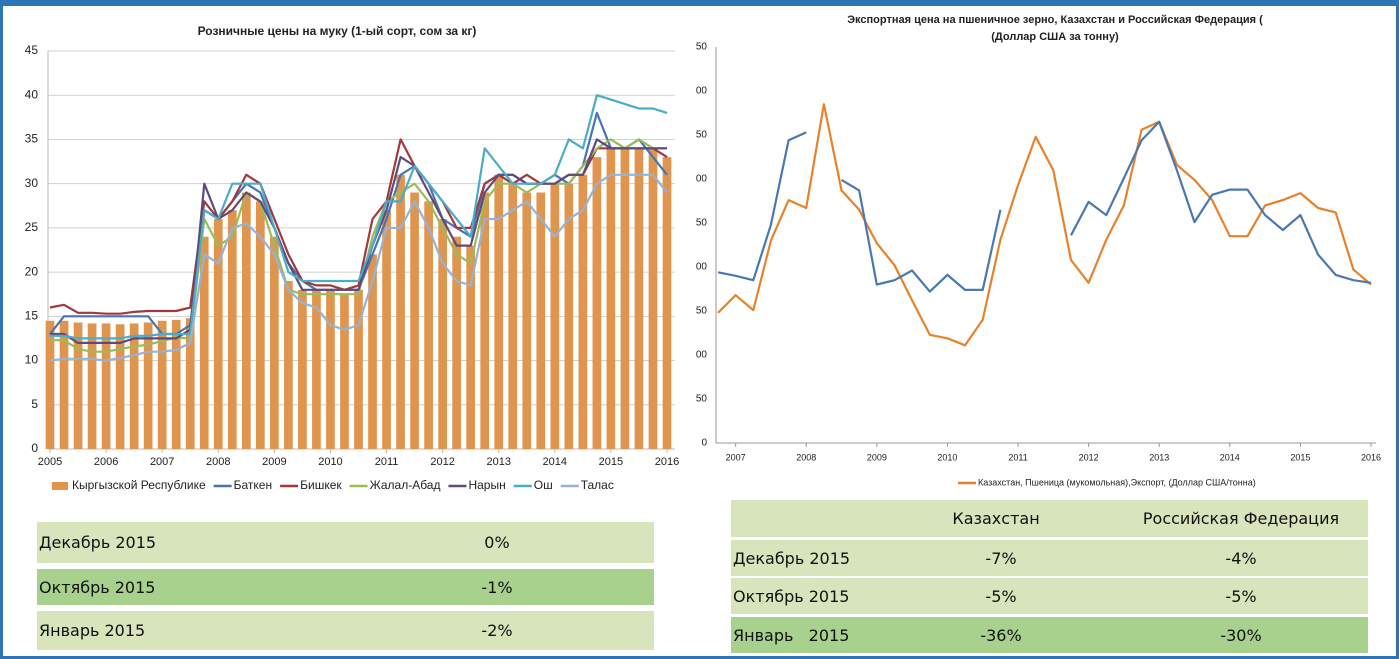 The image size is (1399, 659). Describe the element at coordinates (442, 462) in the screenshot. I see `x-tick-label: 2012` at that location.